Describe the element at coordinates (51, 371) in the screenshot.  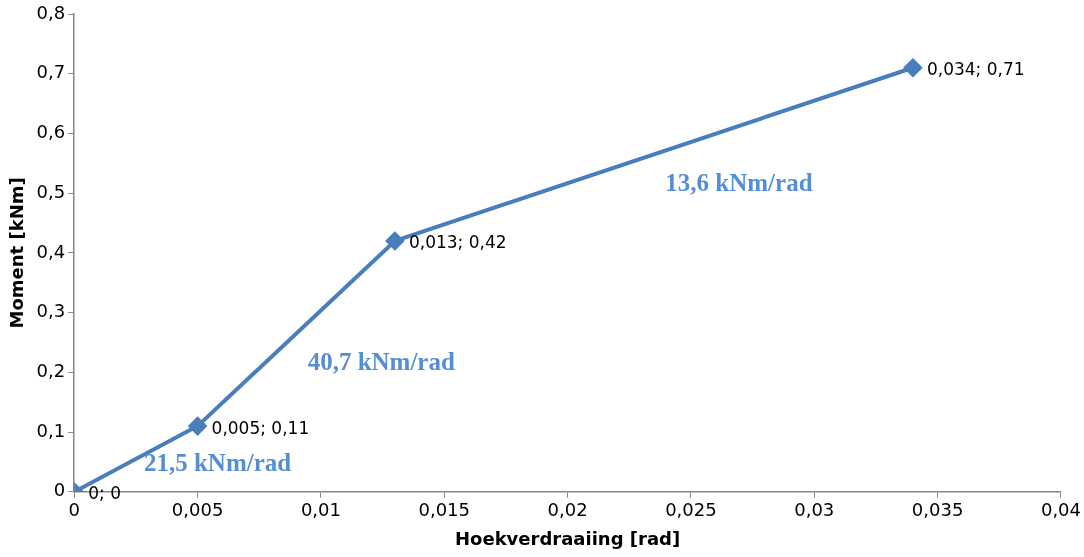
I see `y-tick-label: 0,2` at that location.